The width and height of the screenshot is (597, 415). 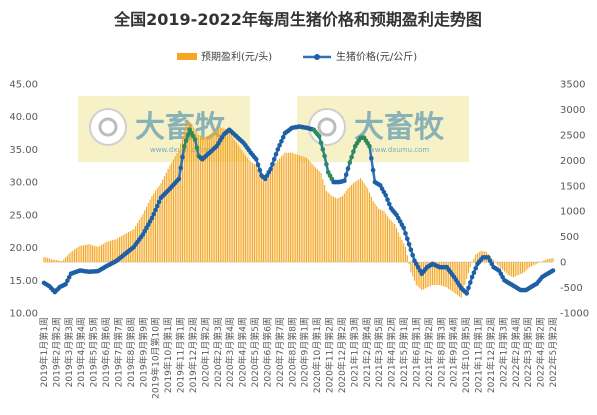 I want to click on x-tick-label: 2020年7月第7周, so click(x=280, y=352).